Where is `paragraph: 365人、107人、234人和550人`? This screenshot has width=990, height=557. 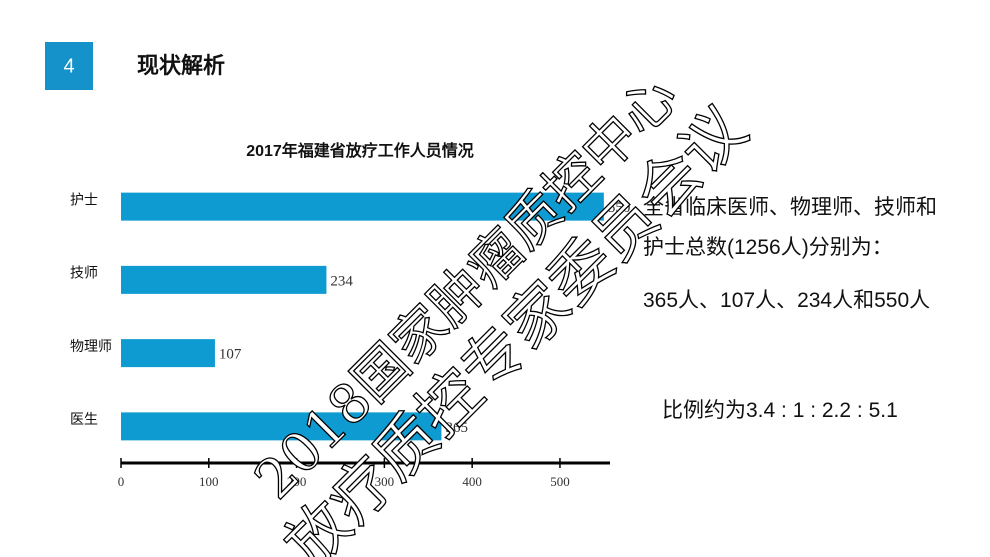 paragraph: 365人、107人、234人和550人 is located at coordinates (787, 300).